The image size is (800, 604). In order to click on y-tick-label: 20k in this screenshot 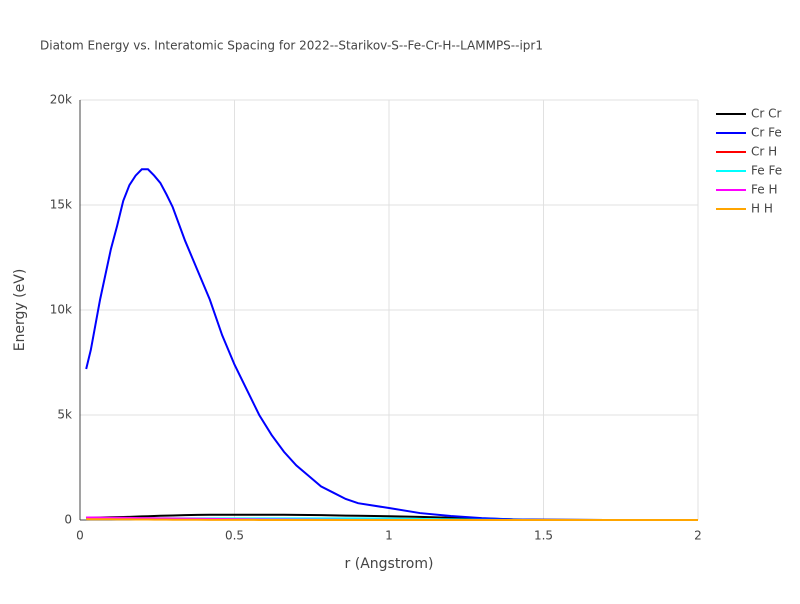, I will do `click(61, 100)`.